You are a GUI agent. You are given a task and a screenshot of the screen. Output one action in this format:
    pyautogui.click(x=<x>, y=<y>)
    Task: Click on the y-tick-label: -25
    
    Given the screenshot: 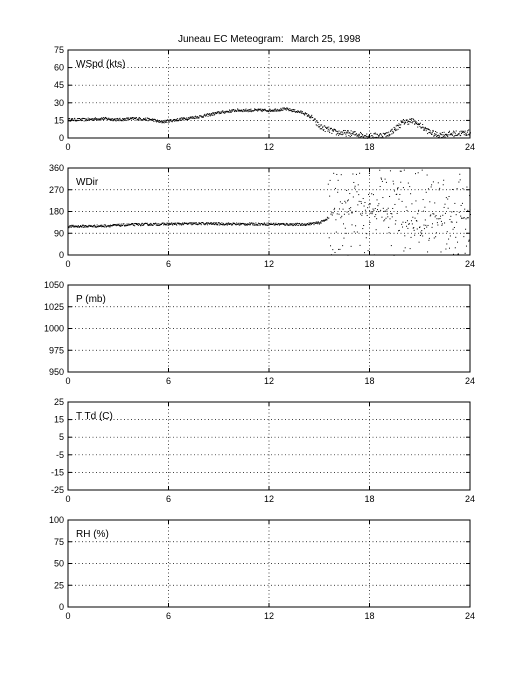 What is the action you would take?
    pyautogui.click(x=57, y=490)
    